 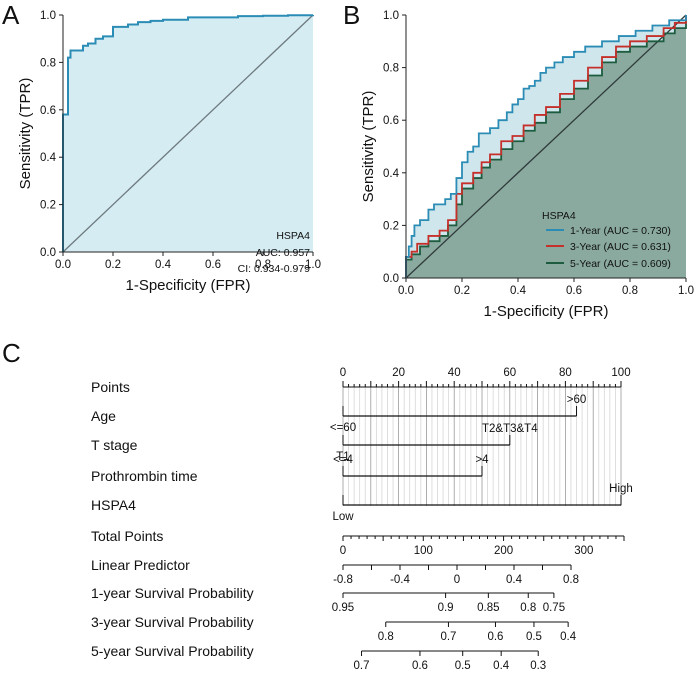 What do you see at coordinates (343, 551) in the screenshot?
I see `total-points-tick-label: 0` at bounding box center [343, 551].